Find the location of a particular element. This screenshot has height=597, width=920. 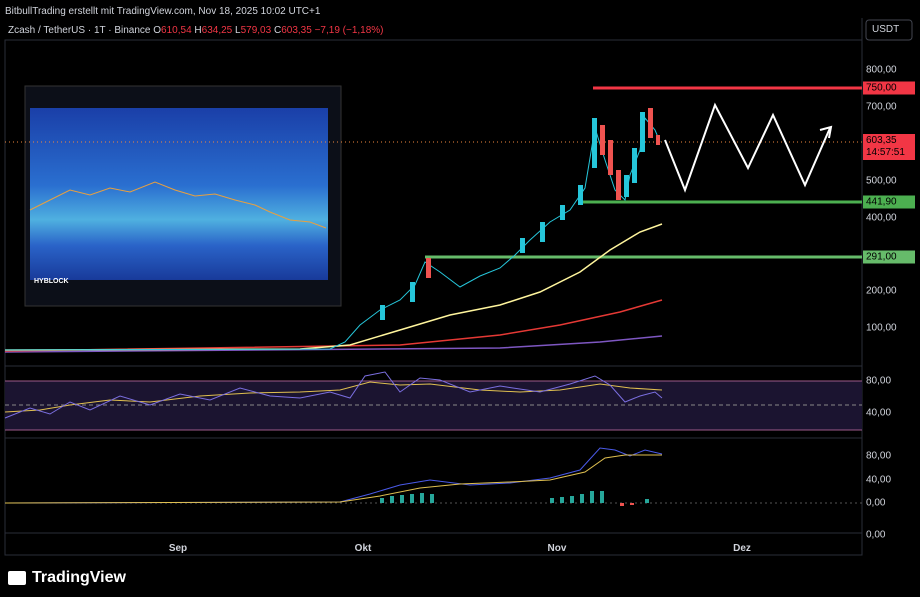

projection-arrowhead is located at coordinates (826, 132).